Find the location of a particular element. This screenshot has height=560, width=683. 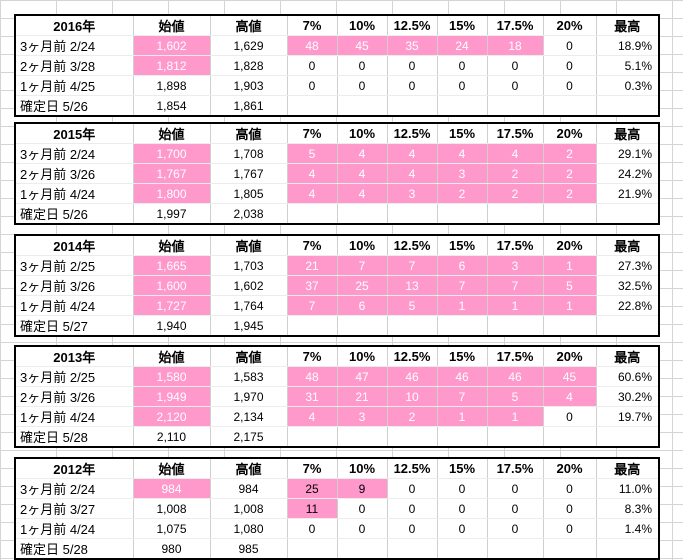

row-label-cell: 3ヶ月前 2/24 is located at coordinates (74, 153).